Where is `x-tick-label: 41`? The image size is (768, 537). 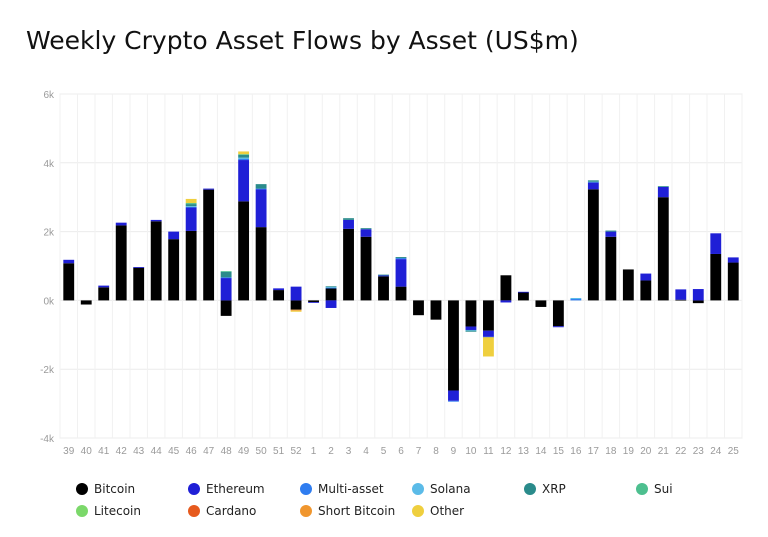 x-tick-label: 41 is located at coordinates (104, 451).